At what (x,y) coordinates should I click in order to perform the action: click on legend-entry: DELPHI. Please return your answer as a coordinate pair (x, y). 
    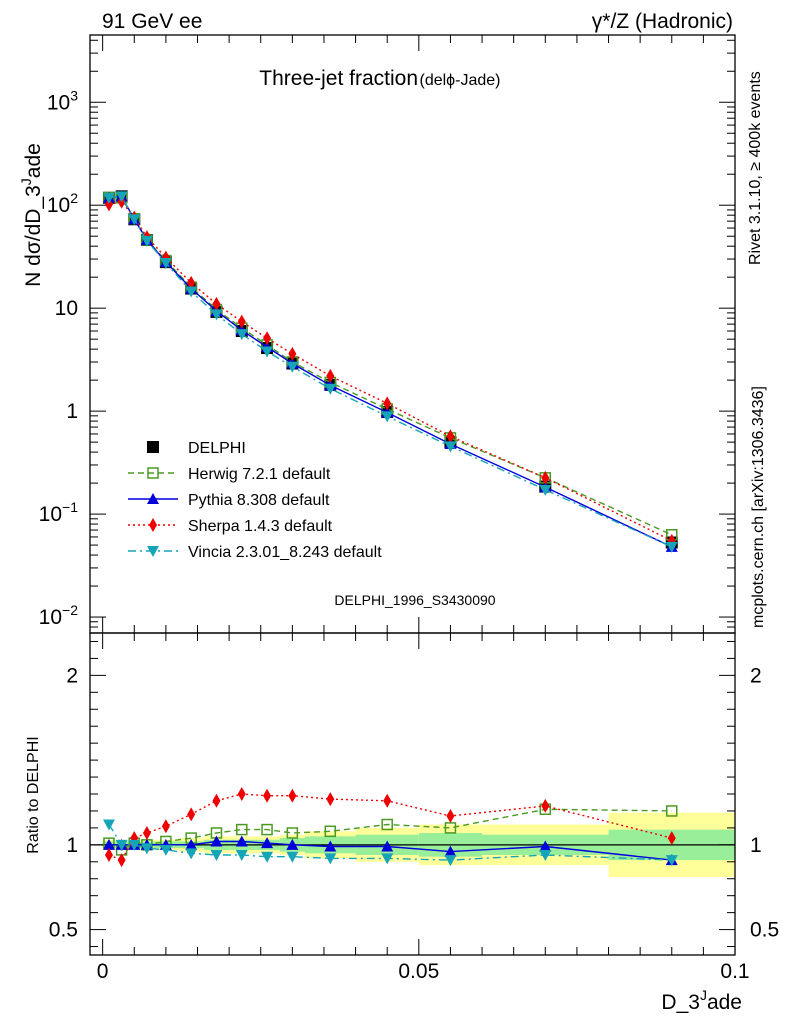
    Looking at the image, I should click on (217, 448).